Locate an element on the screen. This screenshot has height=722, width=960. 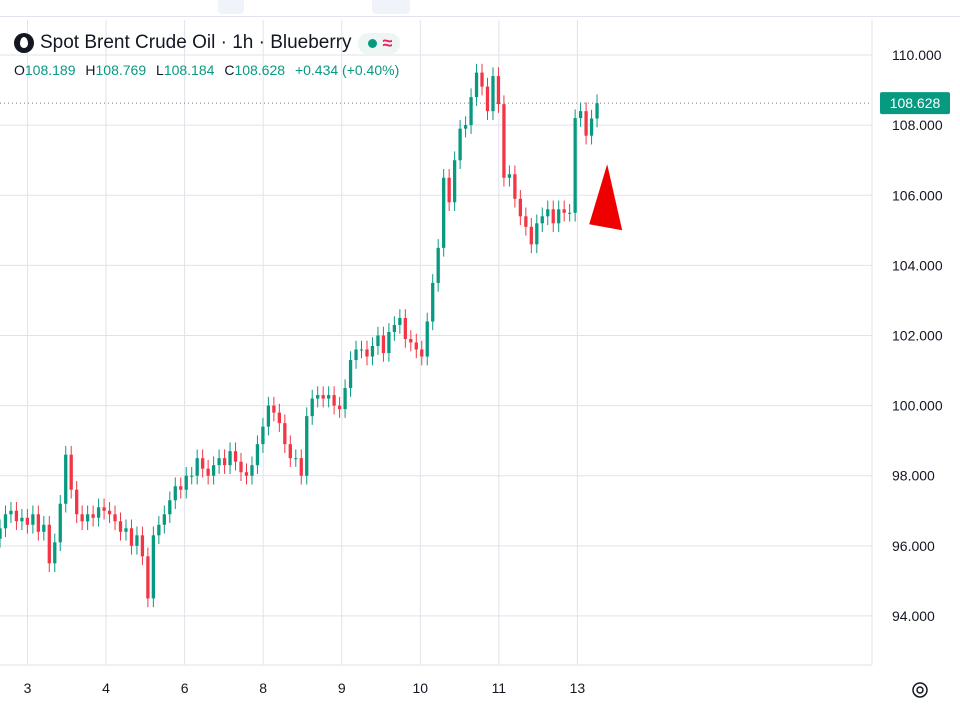
close-label: C is located at coordinates (229, 70).